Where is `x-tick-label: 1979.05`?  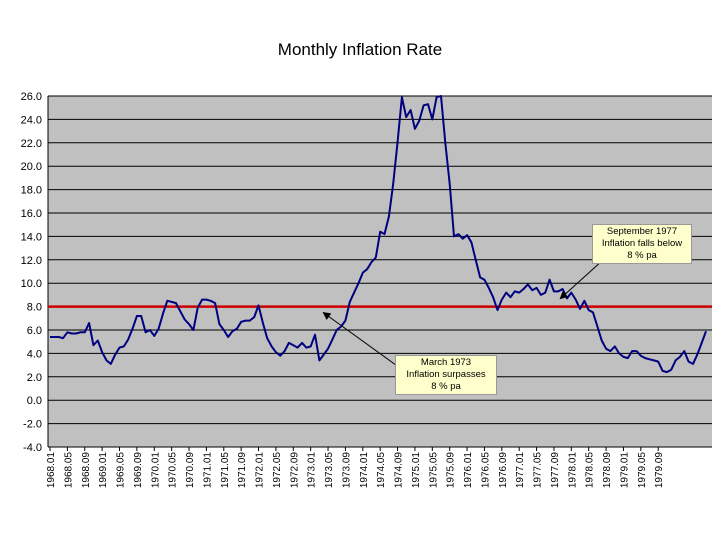 x-tick-label: 1979.05 is located at coordinates (642, 470).